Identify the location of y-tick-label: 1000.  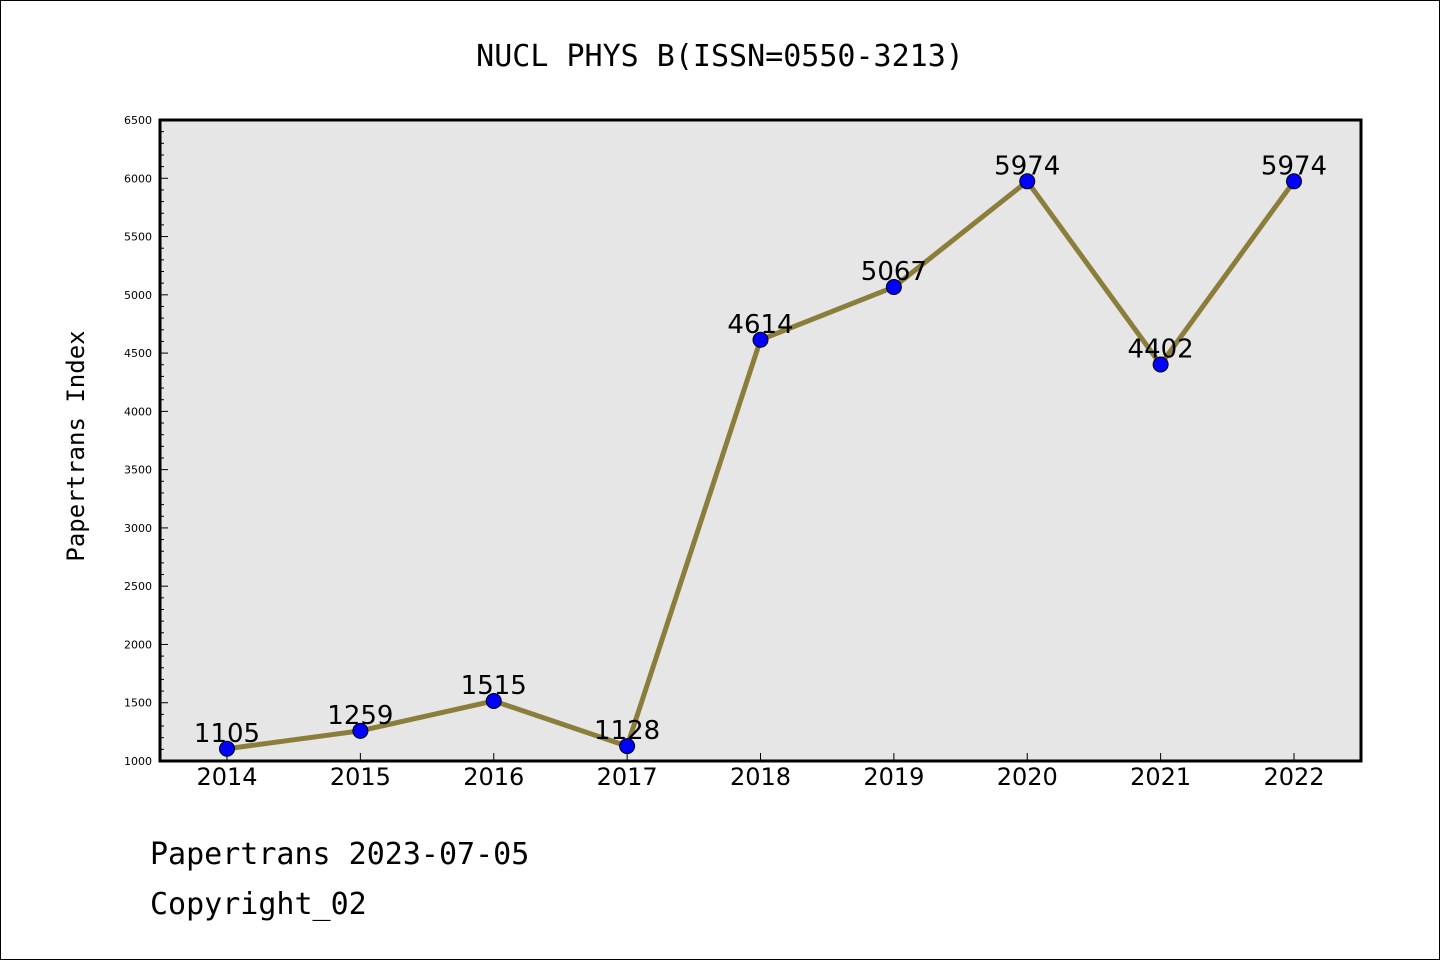
(138, 761).